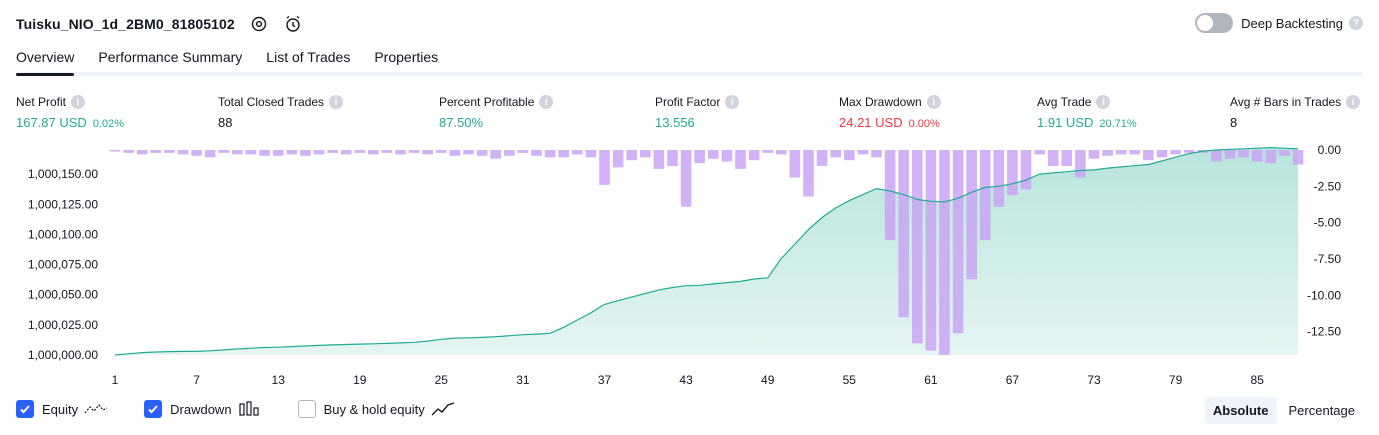 The height and width of the screenshot is (435, 1379). What do you see at coordinates (63, 295) in the screenshot?
I see `y-left-tick-label: 1,000,050.00` at bounding box center [63, 295].